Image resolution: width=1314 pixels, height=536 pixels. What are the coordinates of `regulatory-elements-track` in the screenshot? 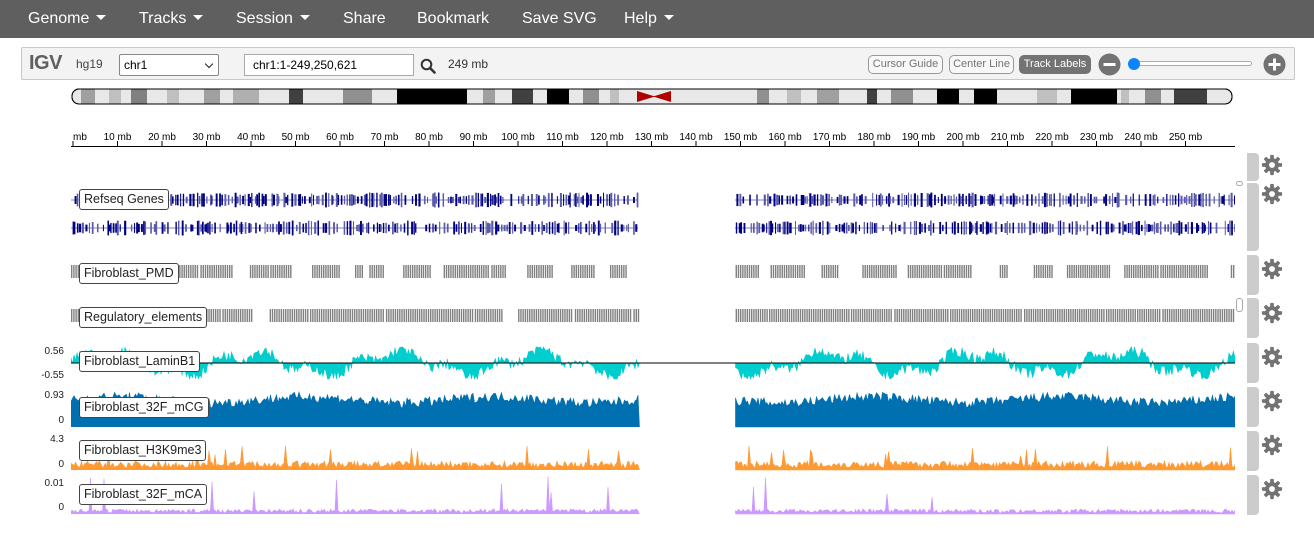 It's located at (653, 316).